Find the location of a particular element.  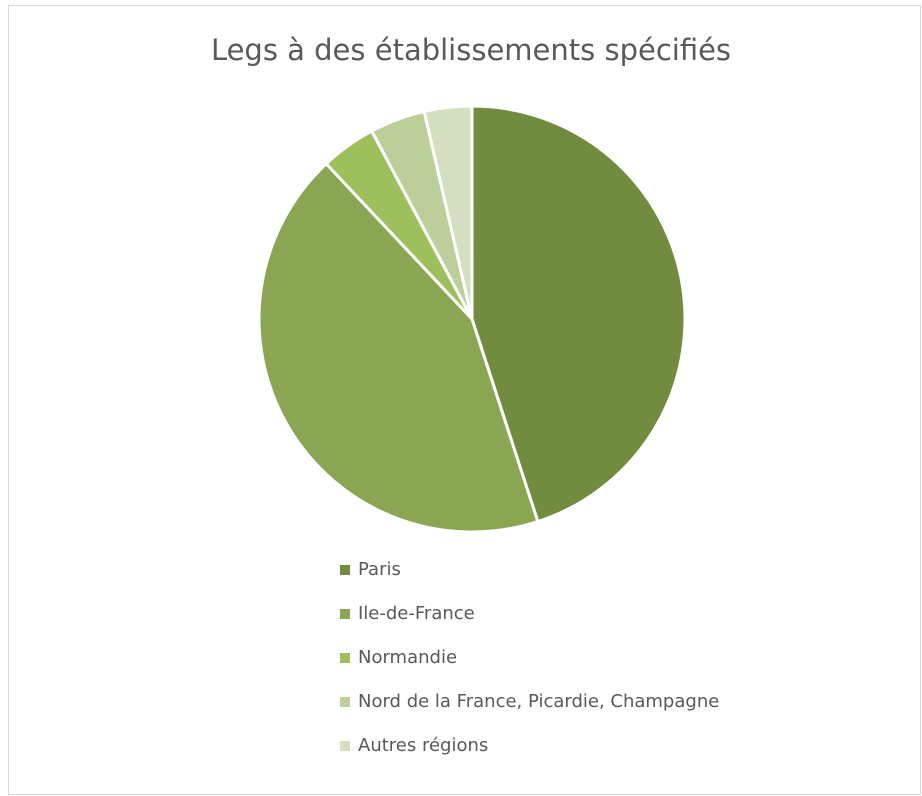

legend-label: Paris is located at coordinates (379, 569).